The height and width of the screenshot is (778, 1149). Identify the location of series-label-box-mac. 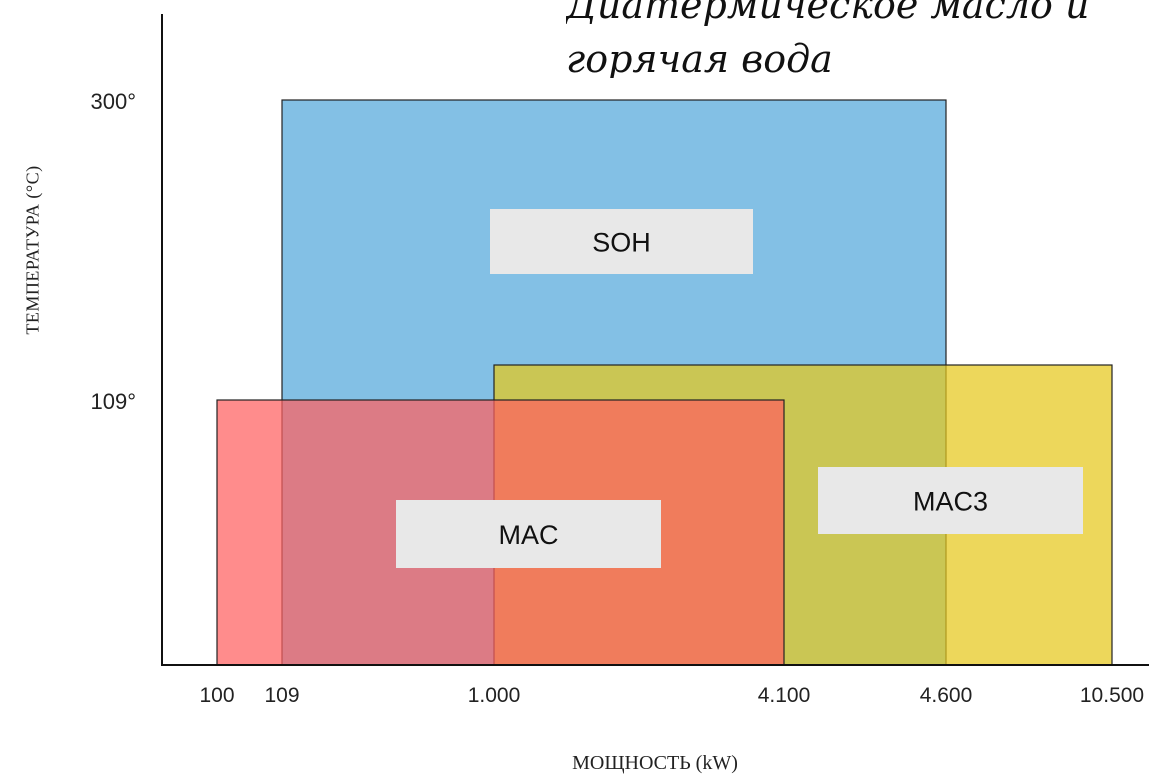
(528, 534).